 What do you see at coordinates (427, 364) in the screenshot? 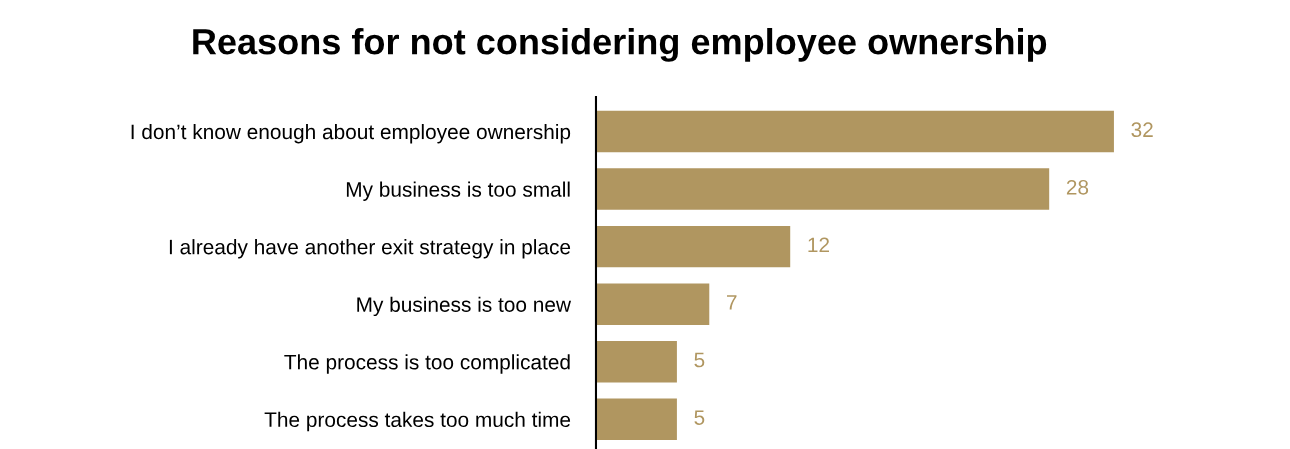
I see `y-tick-label: The process is too complicated` at bounding box center [427, 364].